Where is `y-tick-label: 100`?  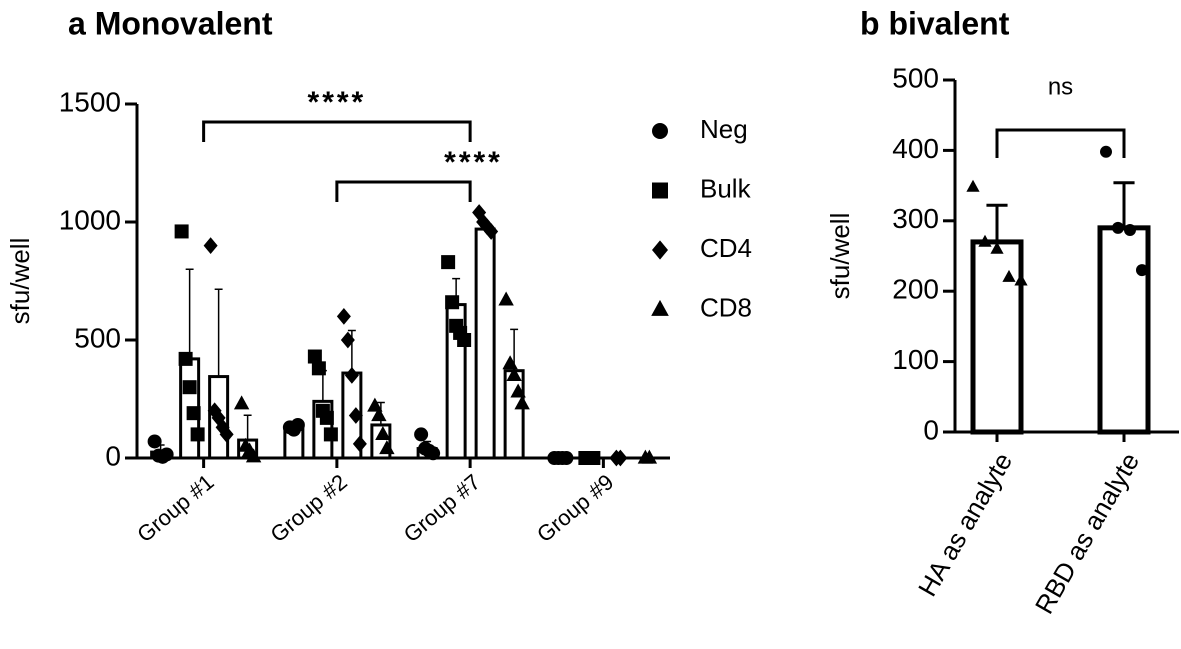
y-tick-label: 100 is located at coordinates (915, 359).